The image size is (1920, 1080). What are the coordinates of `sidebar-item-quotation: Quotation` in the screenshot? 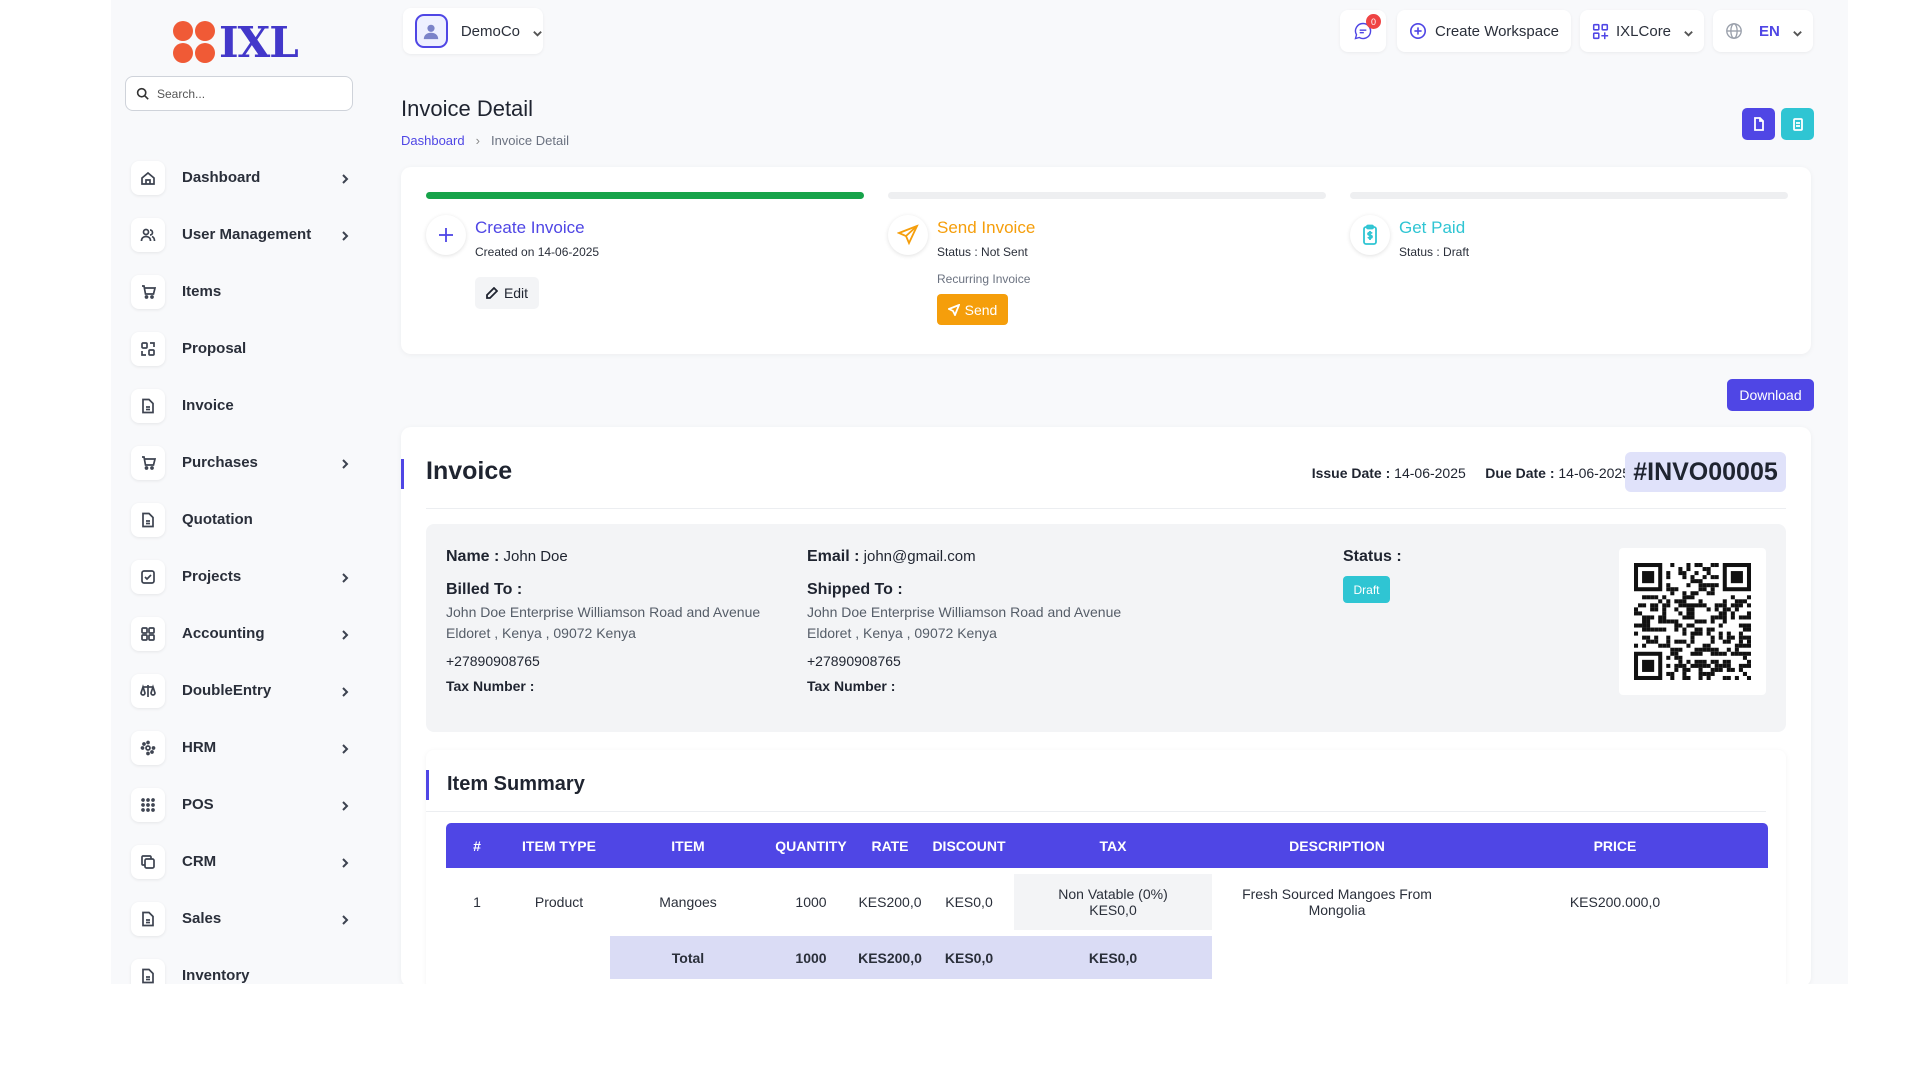 It's located at (242, 519).